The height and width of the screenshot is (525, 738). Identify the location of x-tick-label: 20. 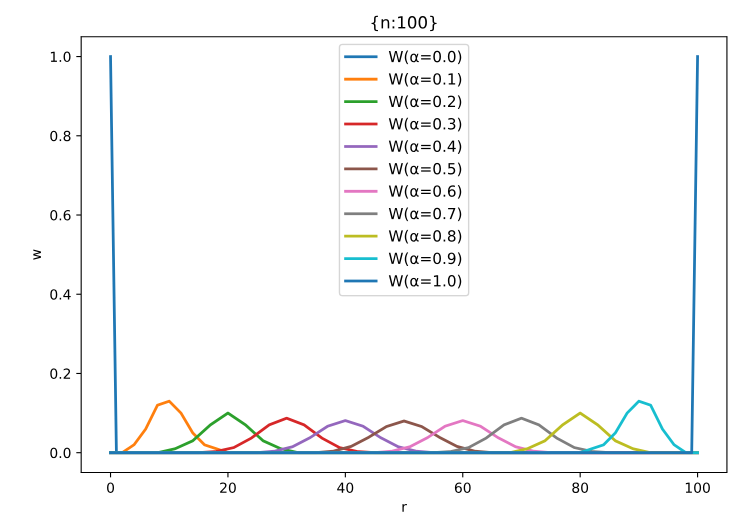
(228, 487).